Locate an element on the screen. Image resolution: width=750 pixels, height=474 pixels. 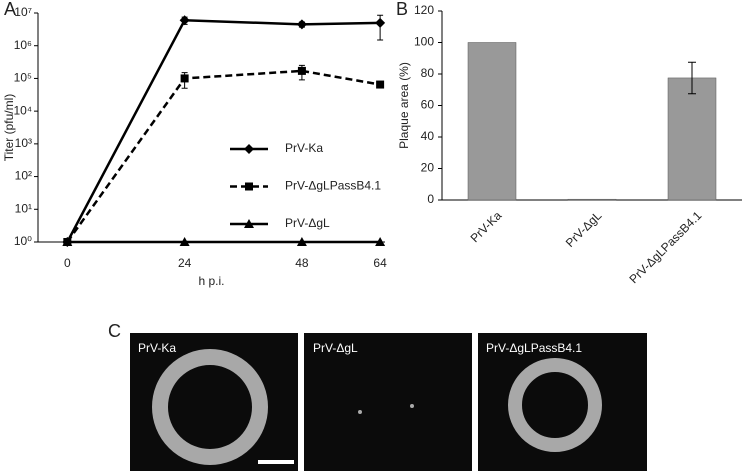
image-label: PrV-ΔgL is located at coordinates (335, 348).